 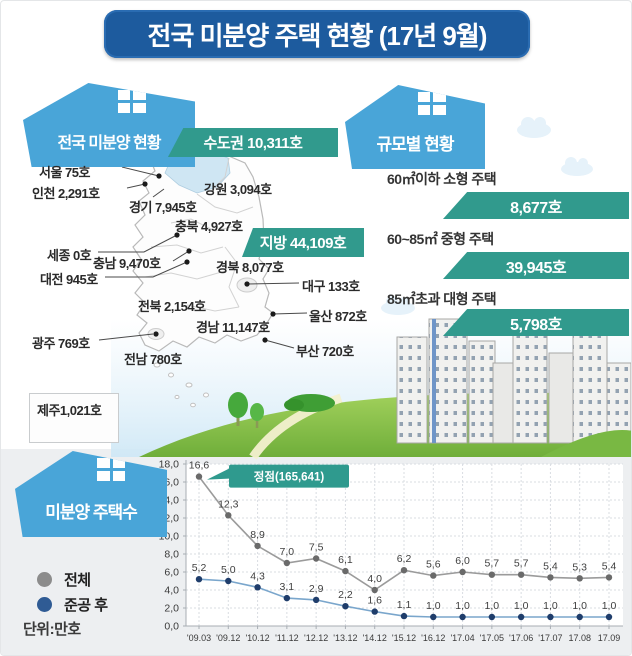 I want to click on region-label-gyeongnam: 경남 11,147호, so click(x=233, y=327).